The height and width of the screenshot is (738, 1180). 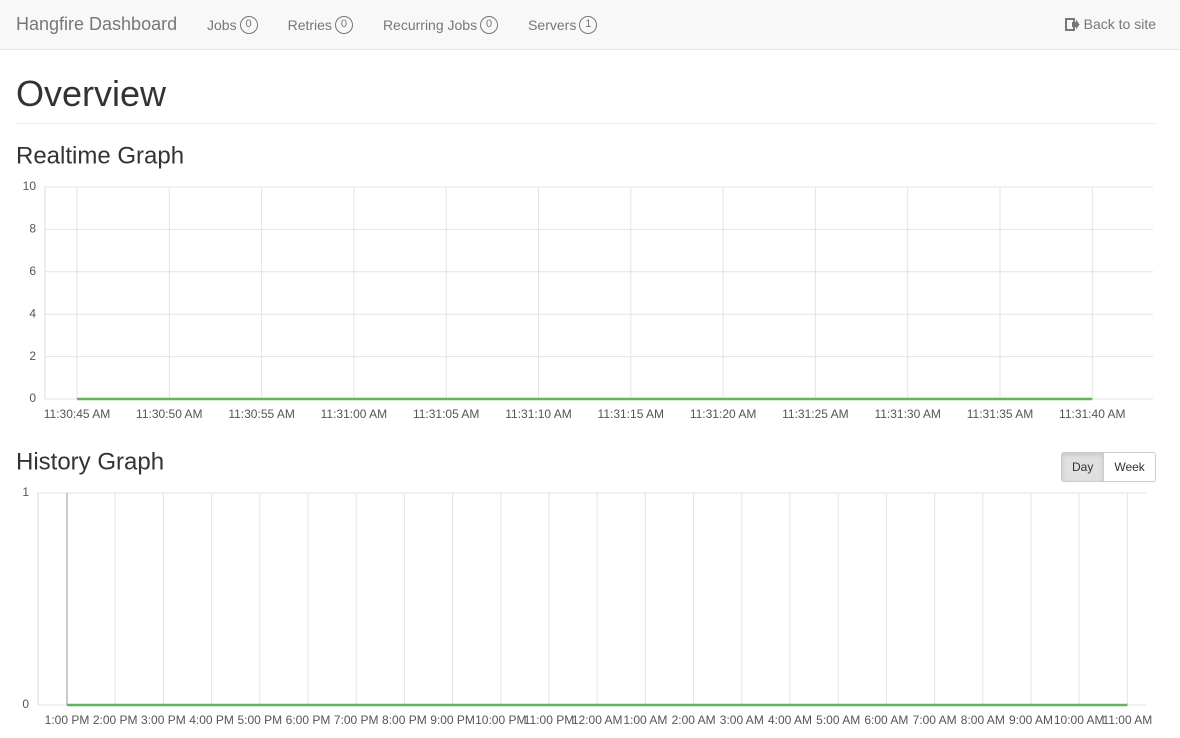 I want to click on page-title: Overview, so click(x=91, y=93).